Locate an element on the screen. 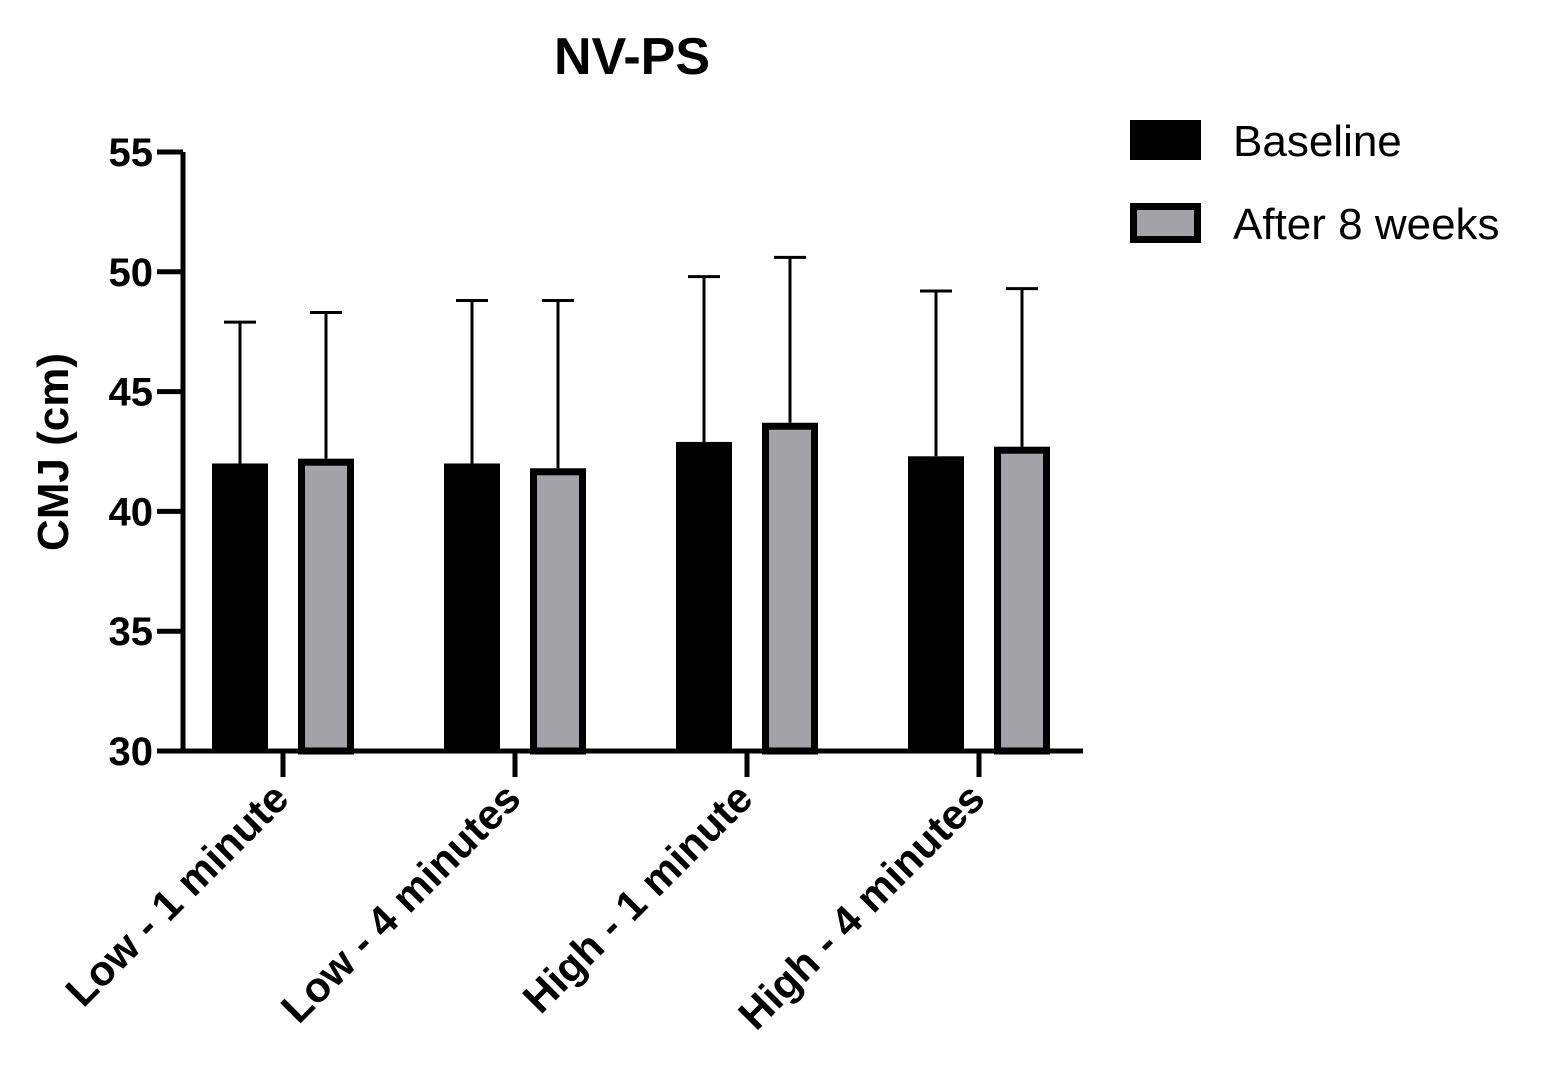  y-axis-label: CMJ (cm) is located at coordinates (53, 452).